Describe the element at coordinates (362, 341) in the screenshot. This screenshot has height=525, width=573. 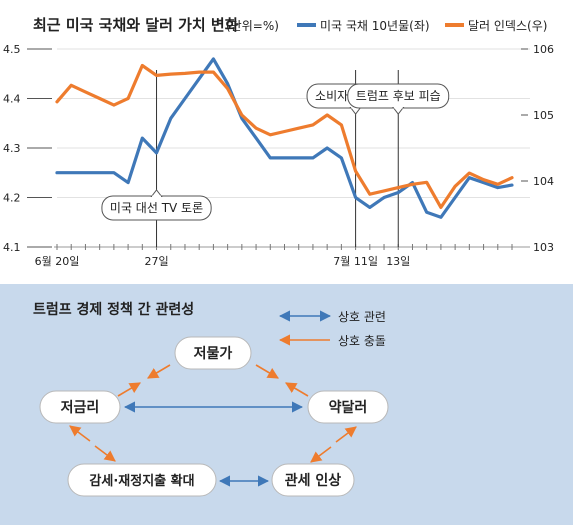
I see `legend-conflict-label: 상호 충돌` at that location.